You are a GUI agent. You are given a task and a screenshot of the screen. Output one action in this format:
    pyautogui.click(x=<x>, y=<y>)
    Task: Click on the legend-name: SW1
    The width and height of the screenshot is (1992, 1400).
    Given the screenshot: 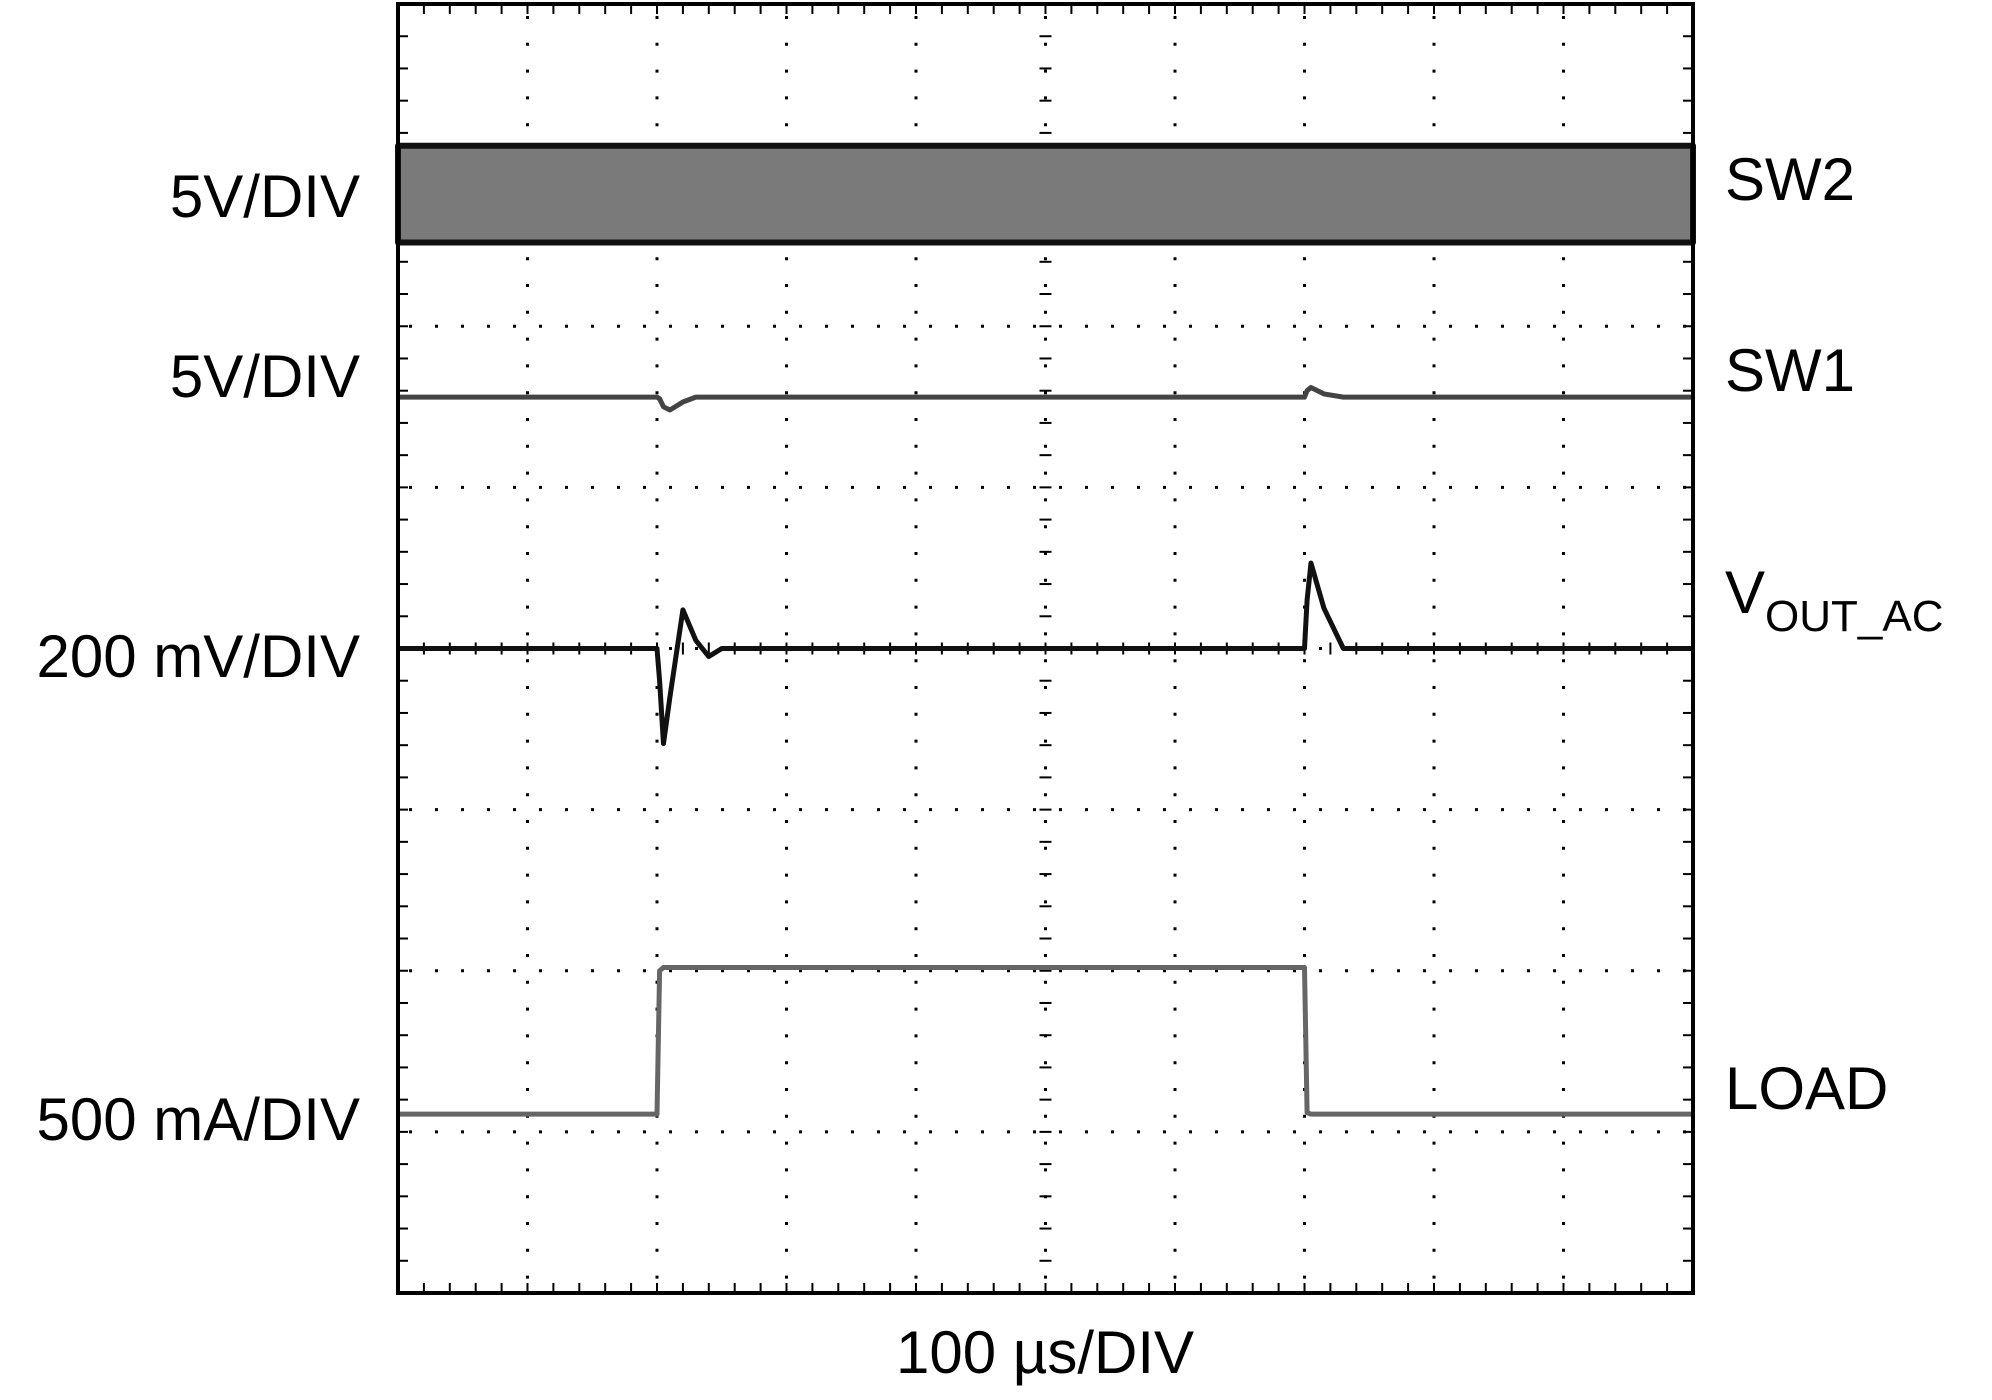 What is the action you would take?
    pyautogui.click(x=1790, y=370)
    